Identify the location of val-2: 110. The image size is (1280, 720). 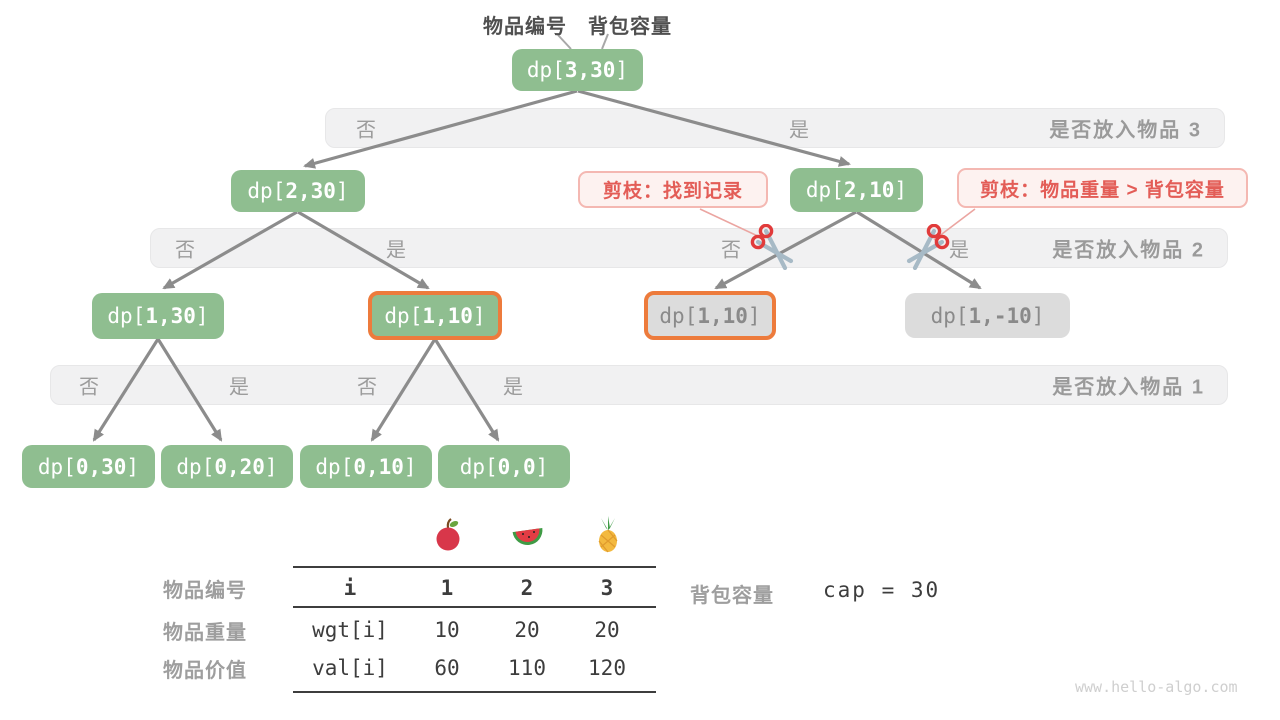
(527, 668).